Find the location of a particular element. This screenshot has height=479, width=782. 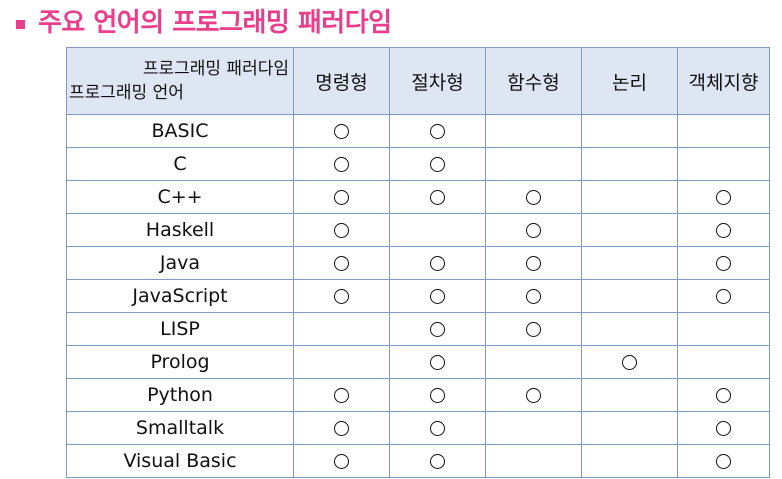

table-row: Visual Basic is located at coordinates (418, 461).